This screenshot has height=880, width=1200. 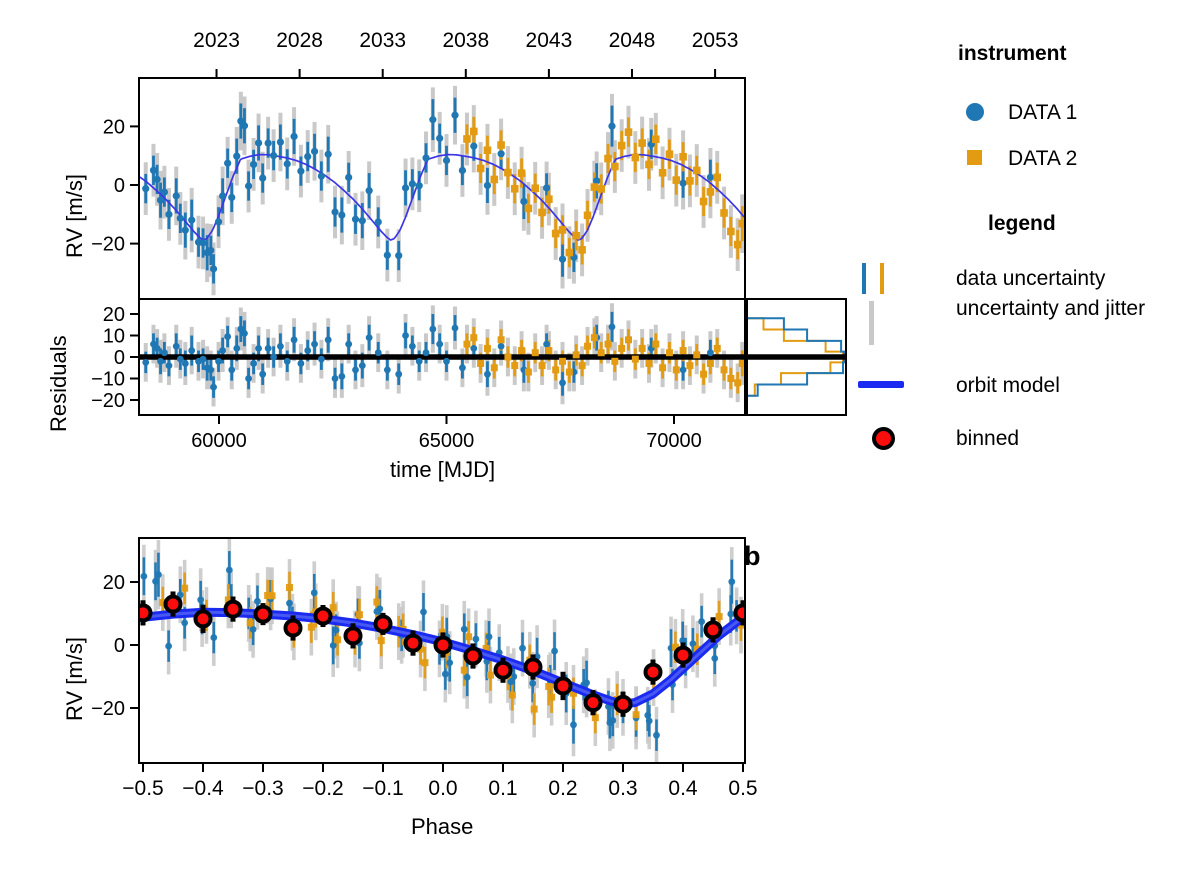 What do you see at coordinates (871, 323) in the screenshot?
I see `jitter-bar-icon` at bounding box center [871, 323].